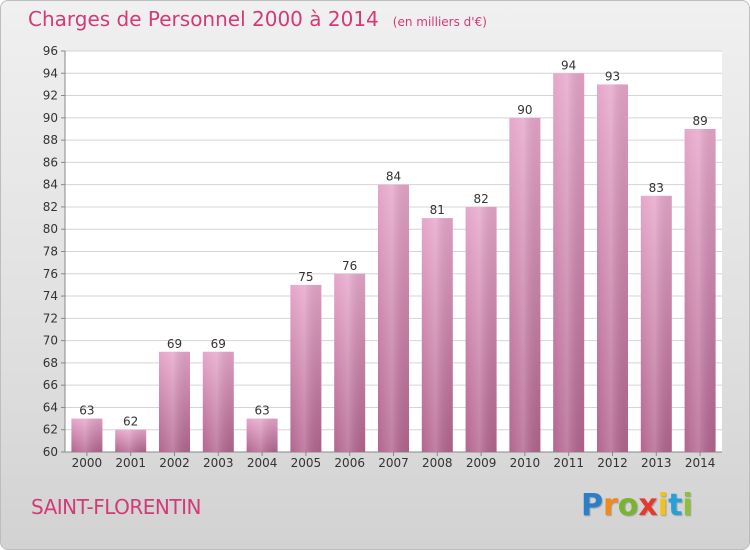 The height and width of the screenshot is (550, 750). I want to click on x-tick-label: 2013, so click(656, 463).